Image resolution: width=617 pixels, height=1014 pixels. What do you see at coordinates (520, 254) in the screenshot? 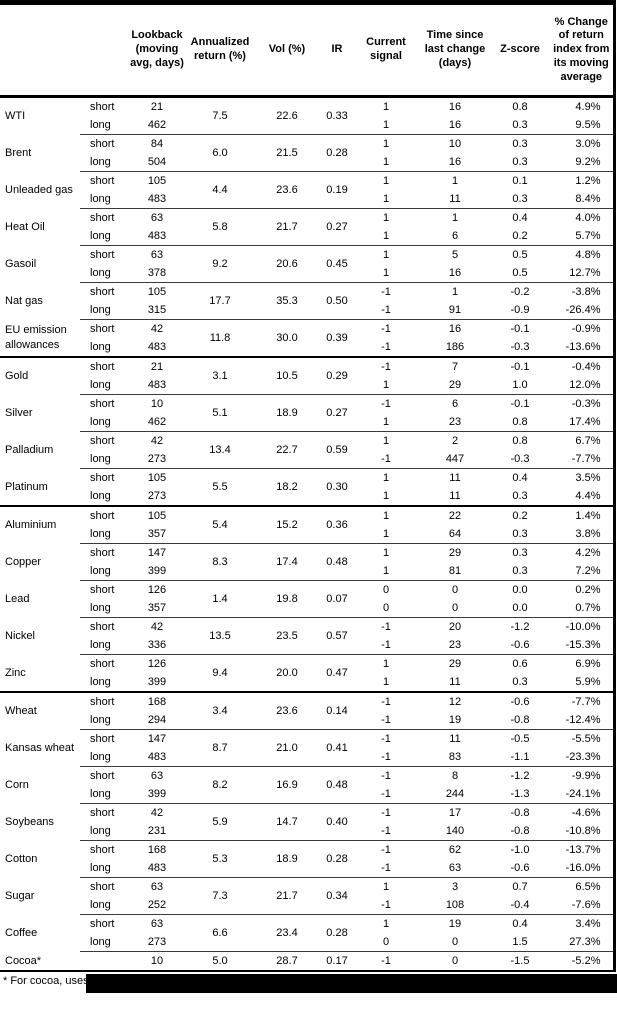
I see `z-score-value: 0.5` at bounding box center [520, 254].